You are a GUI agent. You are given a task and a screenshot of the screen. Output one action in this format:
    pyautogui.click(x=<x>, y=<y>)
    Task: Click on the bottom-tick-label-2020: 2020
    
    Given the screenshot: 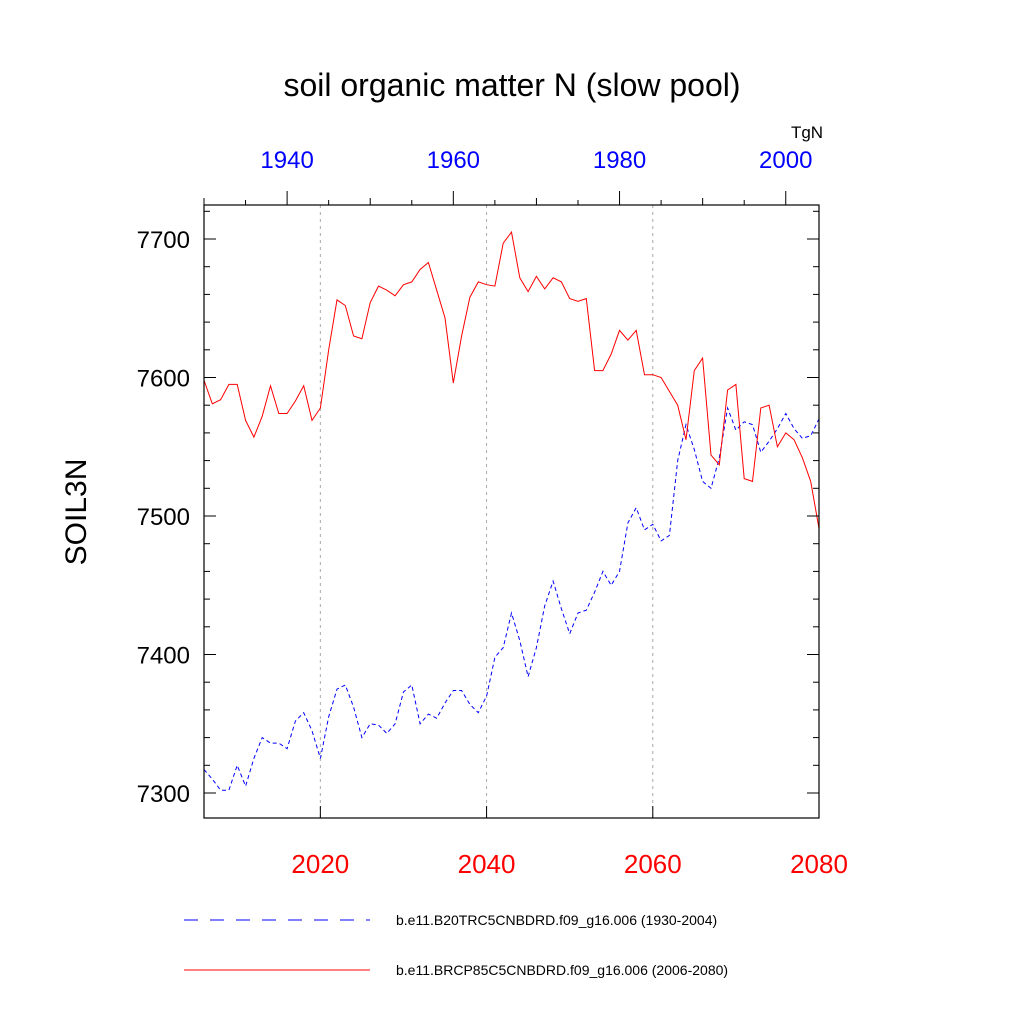 What is the action you would take?
    pyautogui.click(x=320, y=864)
    